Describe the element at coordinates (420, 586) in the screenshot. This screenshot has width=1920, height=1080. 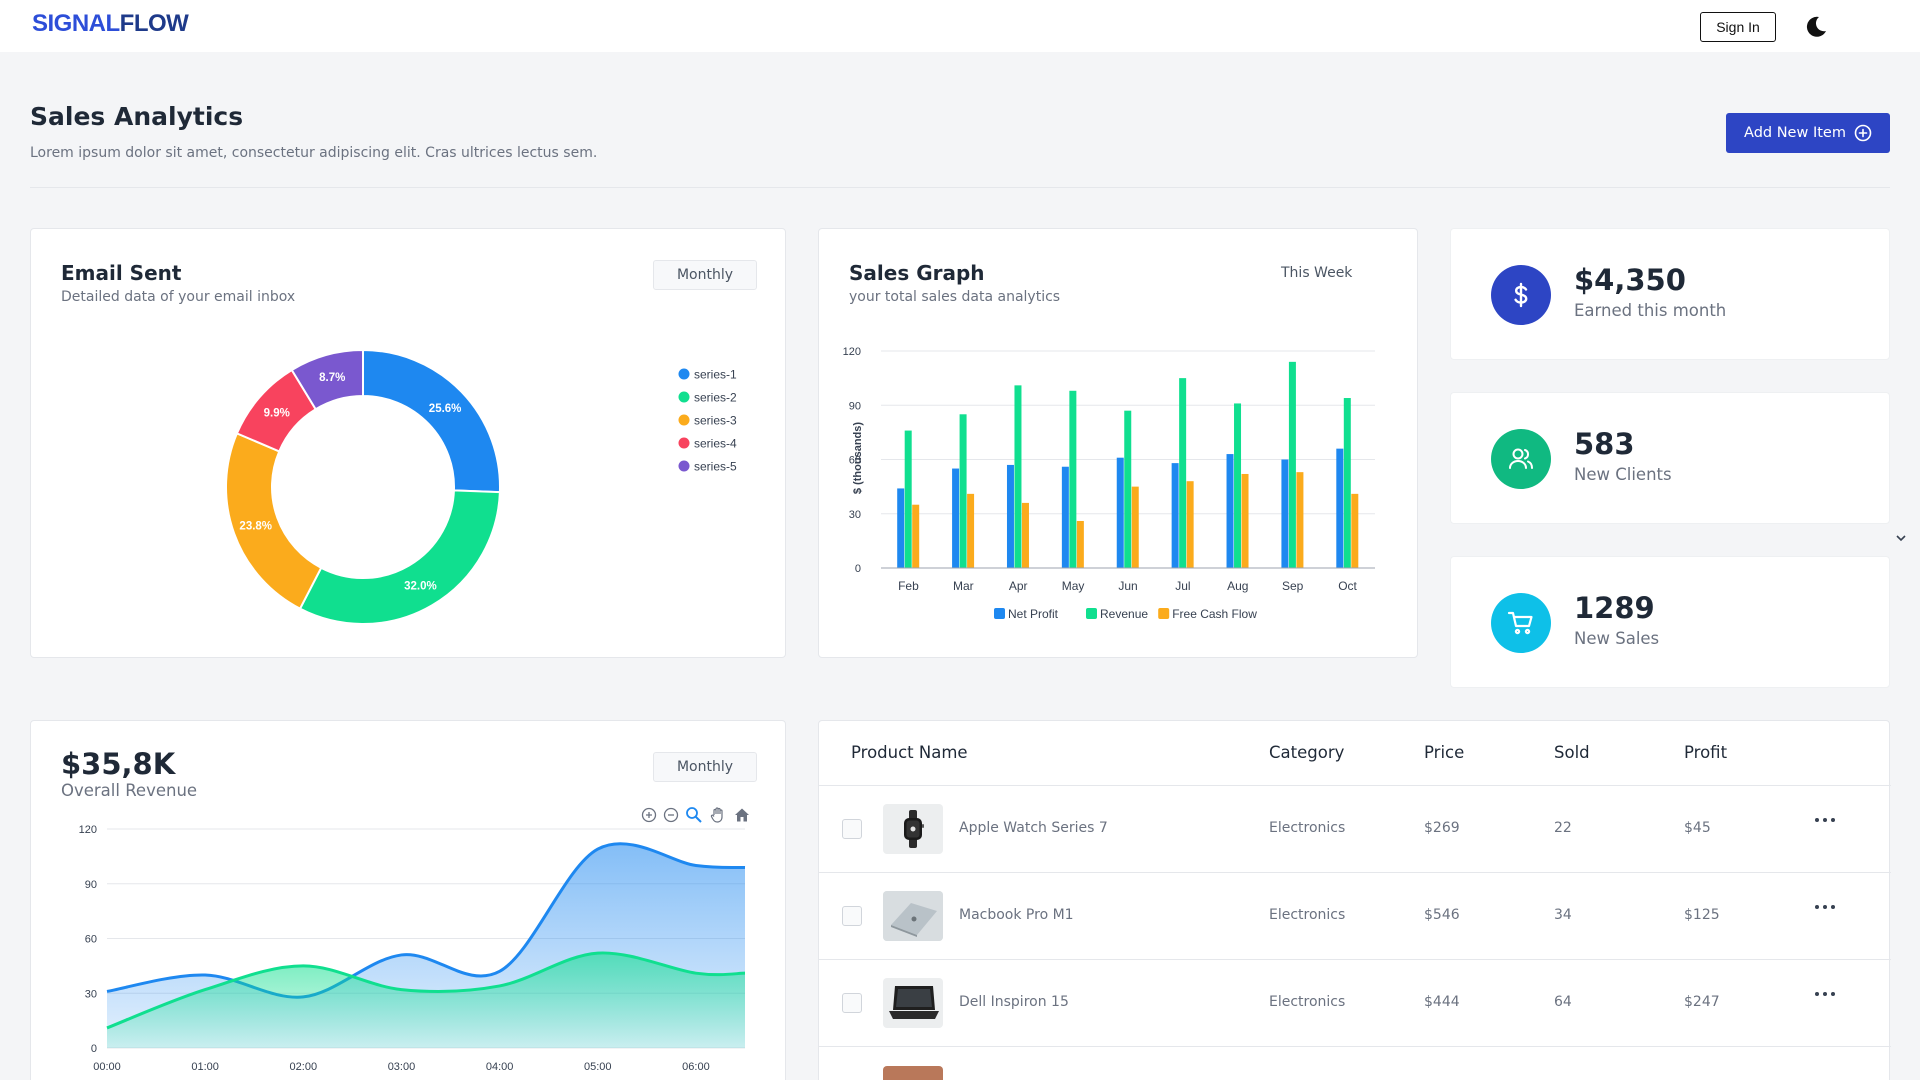
I see `slice-data-label: 32.0%` at that location.